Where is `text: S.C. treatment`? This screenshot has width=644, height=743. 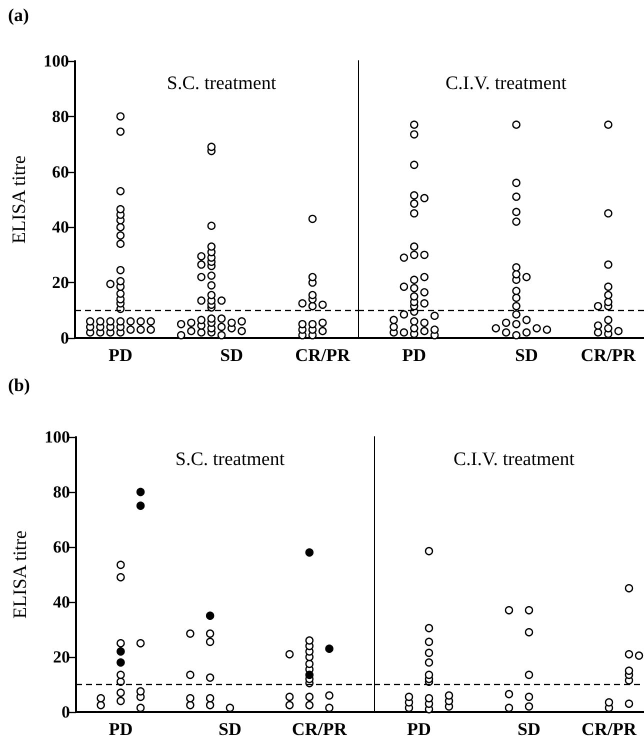 text: S.C. treatment is located at coordinates (221, 83).